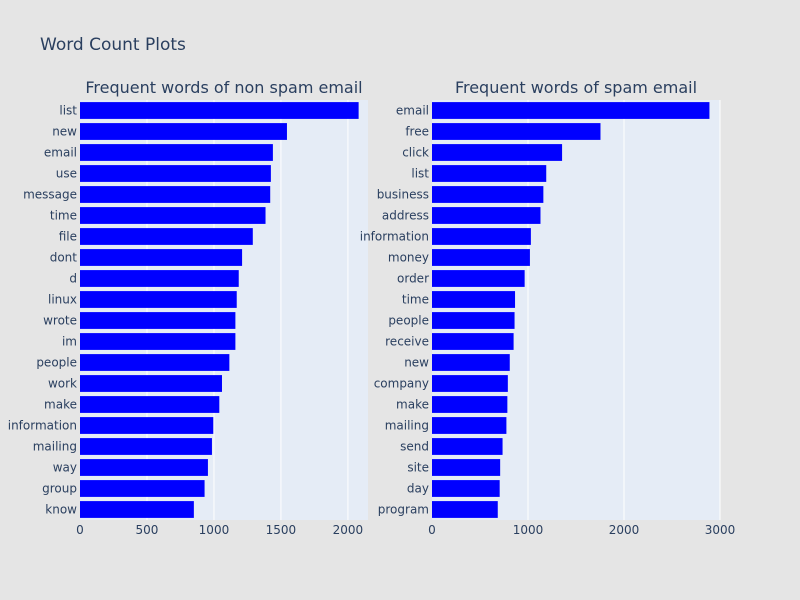  I want to click on bar-non-spam-file, so click(166, 236).